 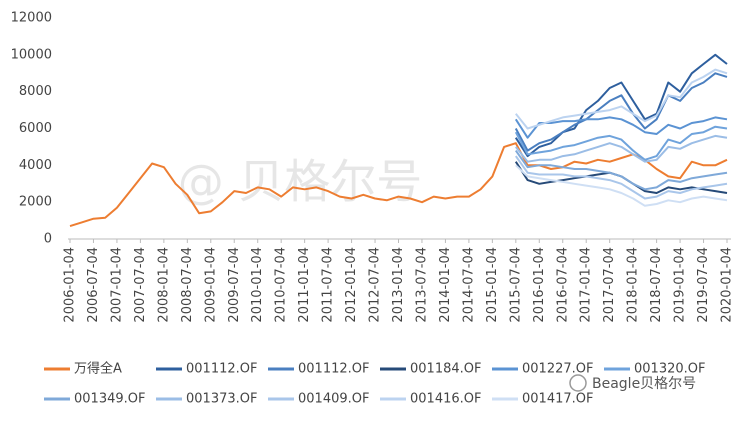 I want to click on y-tick-label: 12000, so click(x=31, y=18).